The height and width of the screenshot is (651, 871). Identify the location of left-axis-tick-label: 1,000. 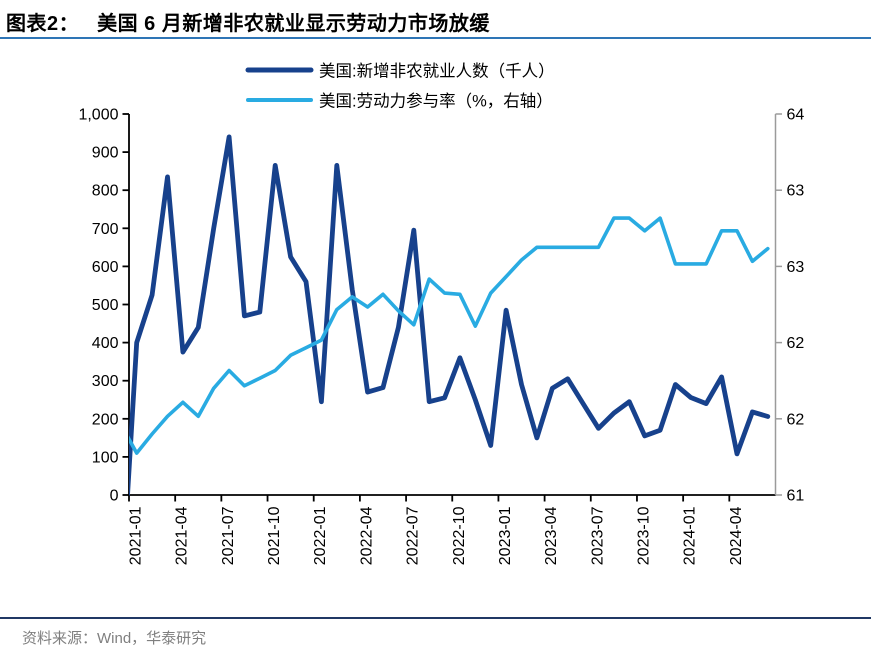
(98, 115).